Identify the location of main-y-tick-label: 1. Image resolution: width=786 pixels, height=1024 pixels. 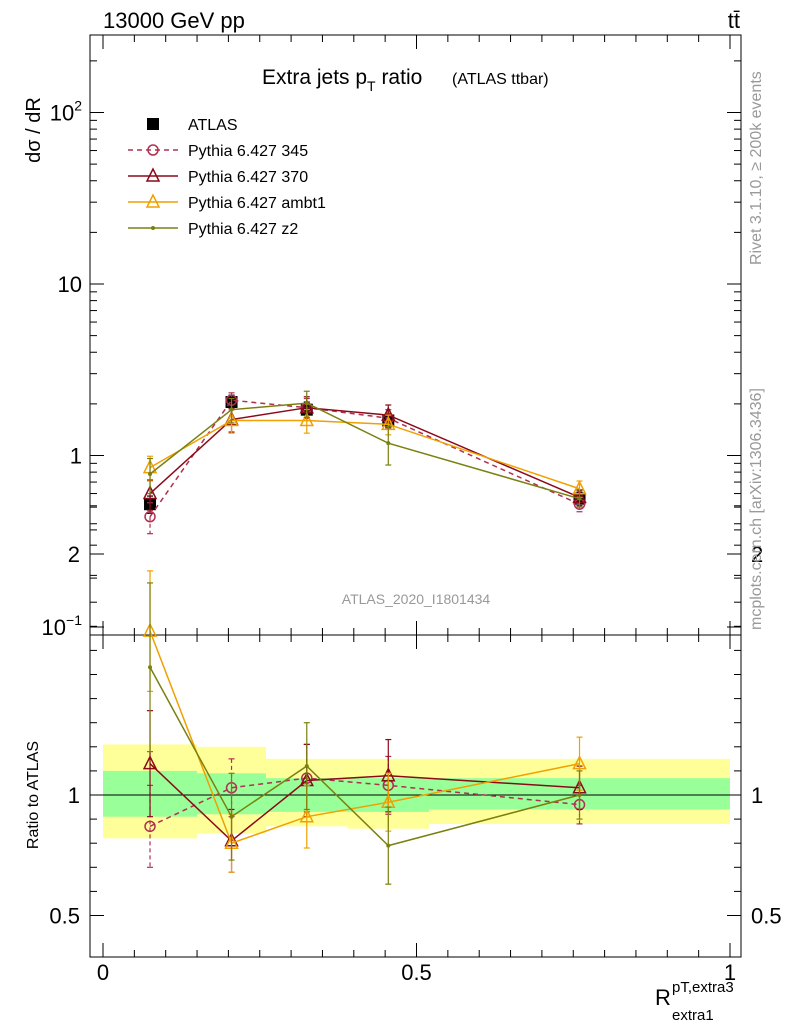
(76, 456).